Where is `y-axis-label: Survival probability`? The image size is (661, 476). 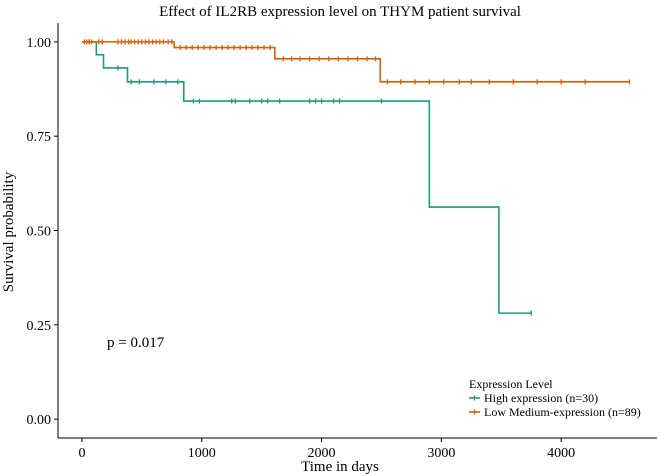 y-axis-label: Survival probability is located at coordinates (9, 231).